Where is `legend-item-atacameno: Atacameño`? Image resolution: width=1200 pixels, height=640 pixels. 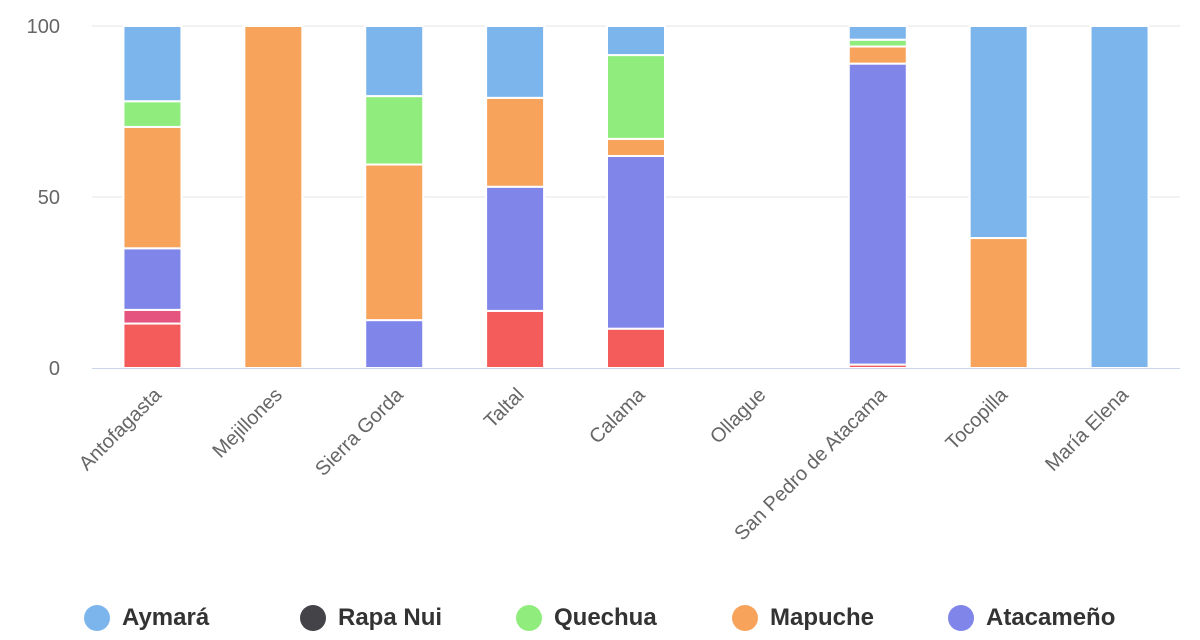 legend-item-atacameno: Atacameño is located at coordinates (1031, 618).